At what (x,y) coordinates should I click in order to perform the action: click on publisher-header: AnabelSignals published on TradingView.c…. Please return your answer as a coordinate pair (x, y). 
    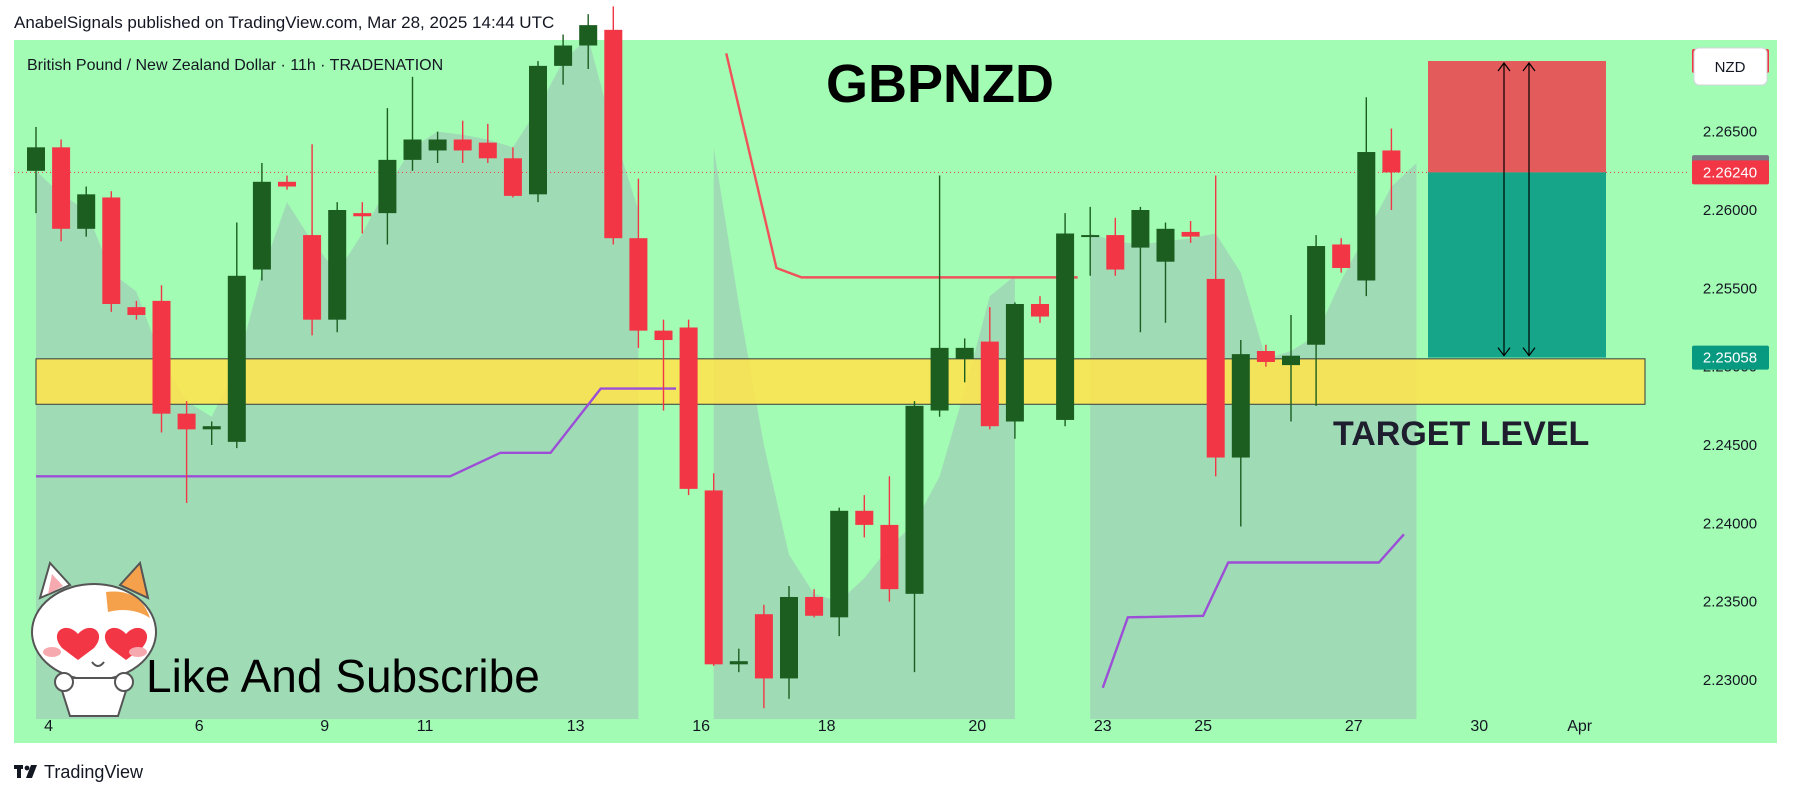
    Looking at the image, I should click on (284, 22).